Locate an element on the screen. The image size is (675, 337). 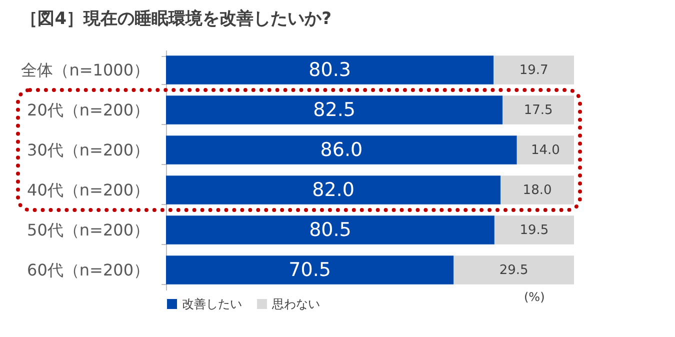
data-label: 29.5 is located at coordinates (513, 270).